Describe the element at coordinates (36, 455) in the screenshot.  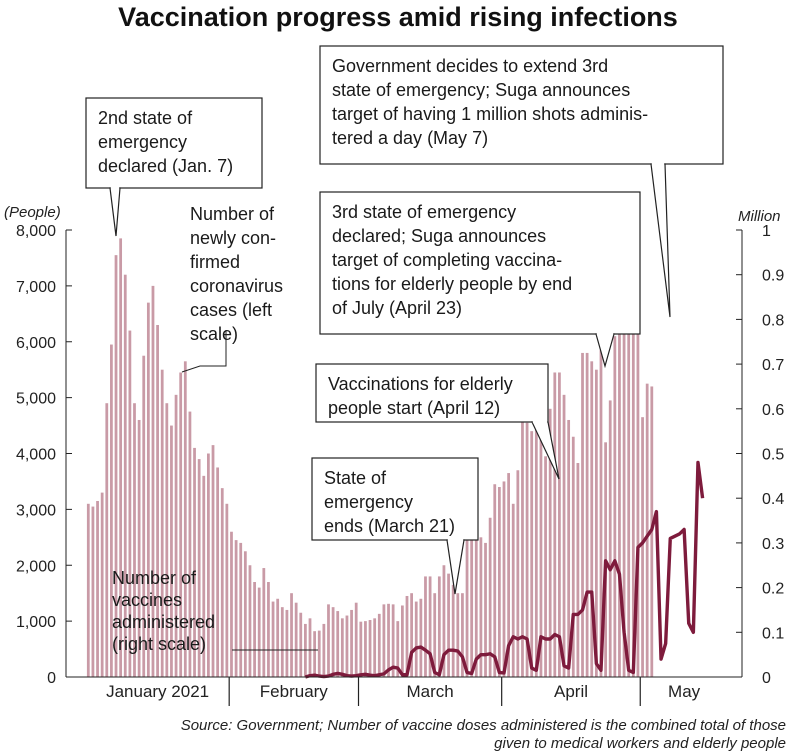
I see `left-tick-label: 4,000` at that location.